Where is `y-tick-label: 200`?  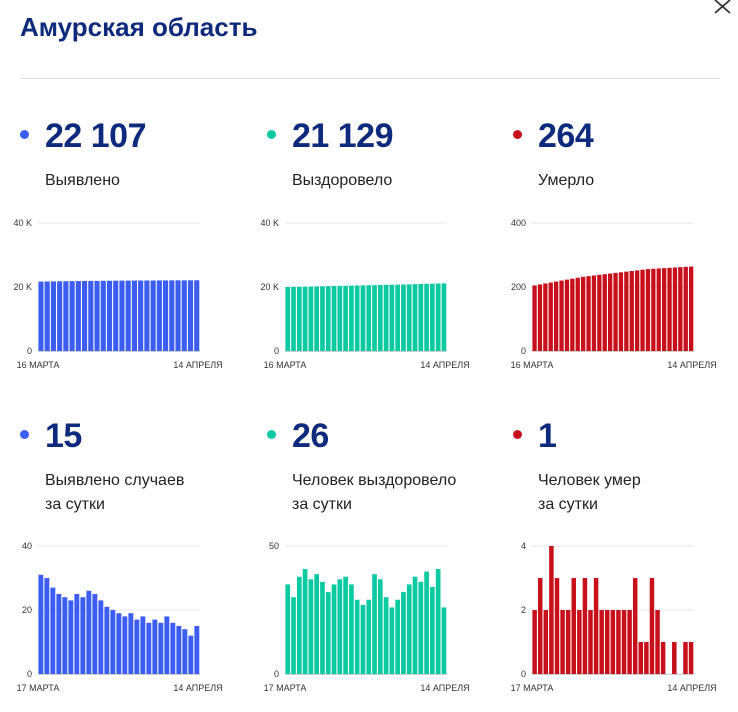 y-tick-label: 200 is located at coordinates (518, 287).